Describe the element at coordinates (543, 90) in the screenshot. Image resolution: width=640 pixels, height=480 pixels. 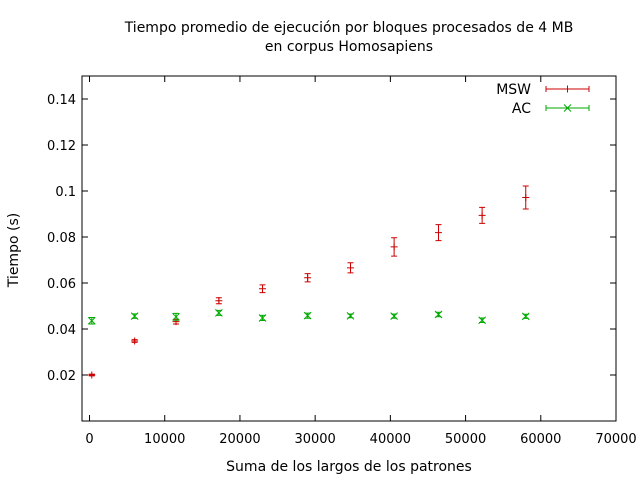
I see `legend-entry-msw: MSW` at that location.